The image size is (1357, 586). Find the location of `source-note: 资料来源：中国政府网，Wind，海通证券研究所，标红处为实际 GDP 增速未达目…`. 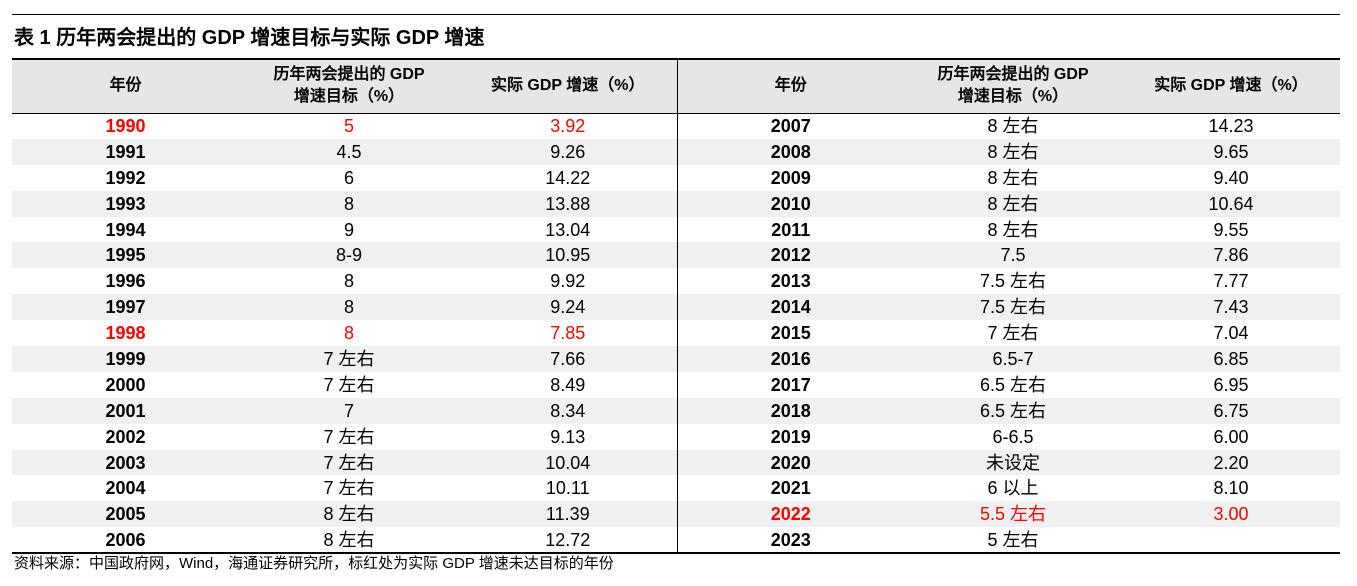

source-note: 资料来源：中国政府网，Wind，海通证券研究所，标红处为实际 GDP 增速未达目… is located at coordinates (314, 563).